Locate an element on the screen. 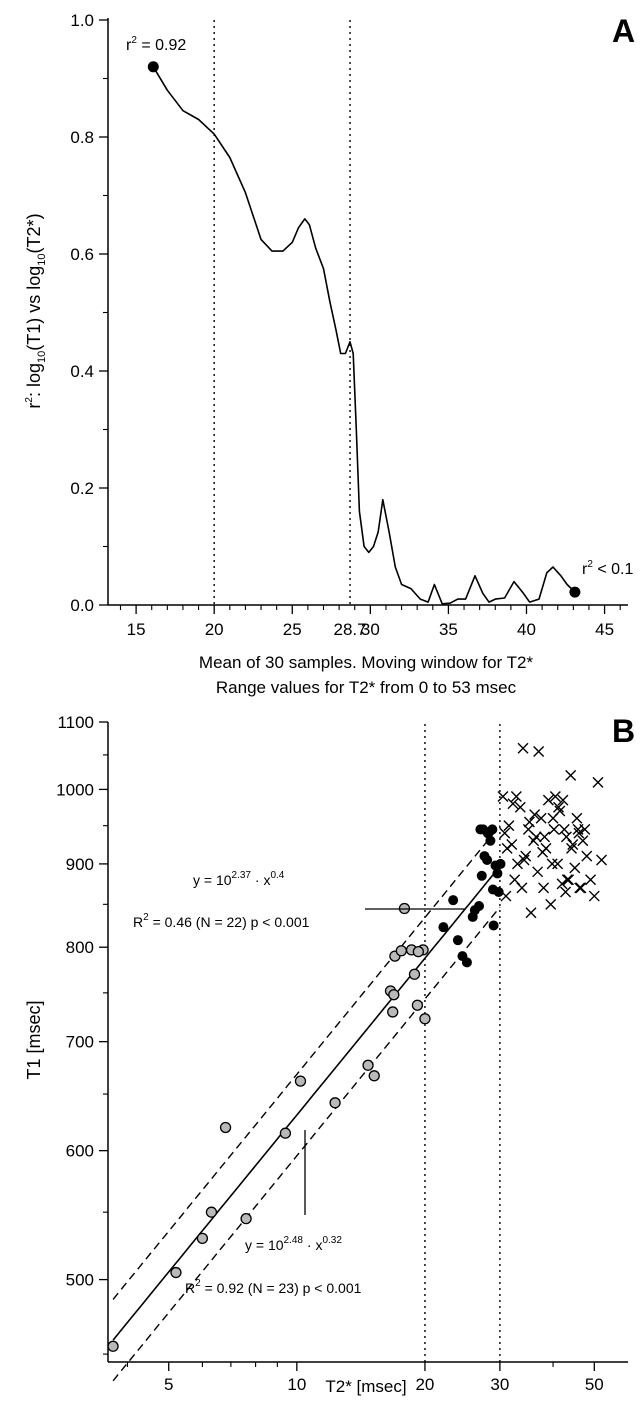 Image resolution: width=642 pixels, height=1401 pixels. panel-b-y-tick-label: 500 is located at coordinates (80, 1280).